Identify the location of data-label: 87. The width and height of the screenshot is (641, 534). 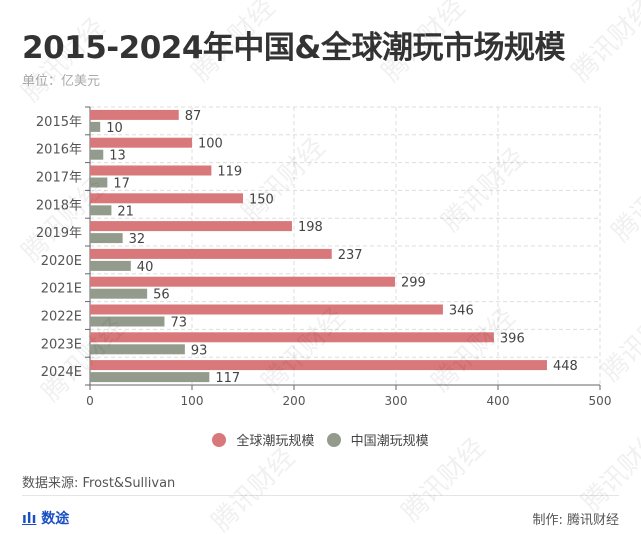
(193, 116).